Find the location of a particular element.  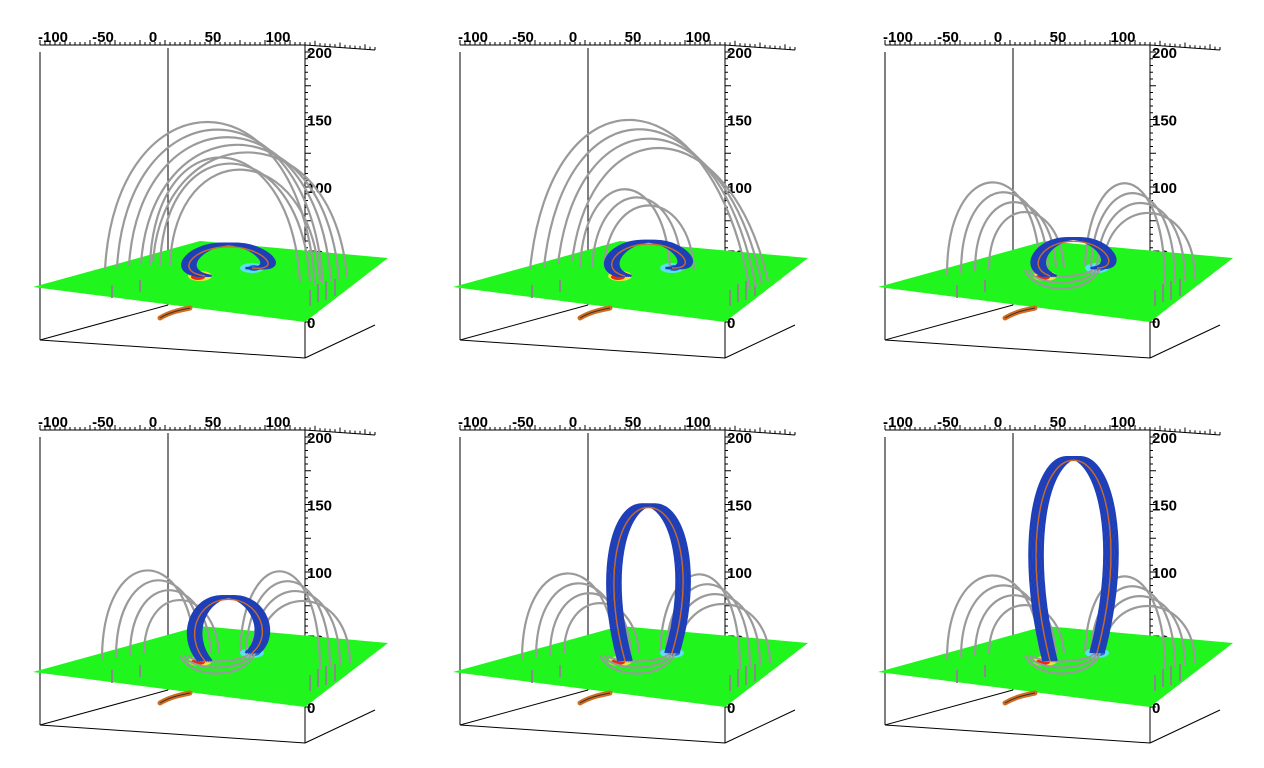

panel-4: -100-50050100050100150200 is located at coordinates (210, 579).